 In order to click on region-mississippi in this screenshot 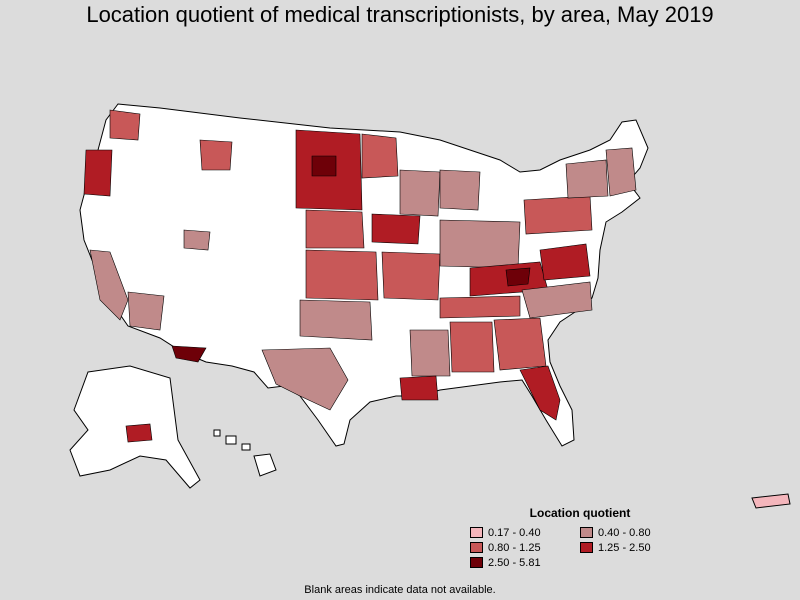, I will do `click(430, 353)`.